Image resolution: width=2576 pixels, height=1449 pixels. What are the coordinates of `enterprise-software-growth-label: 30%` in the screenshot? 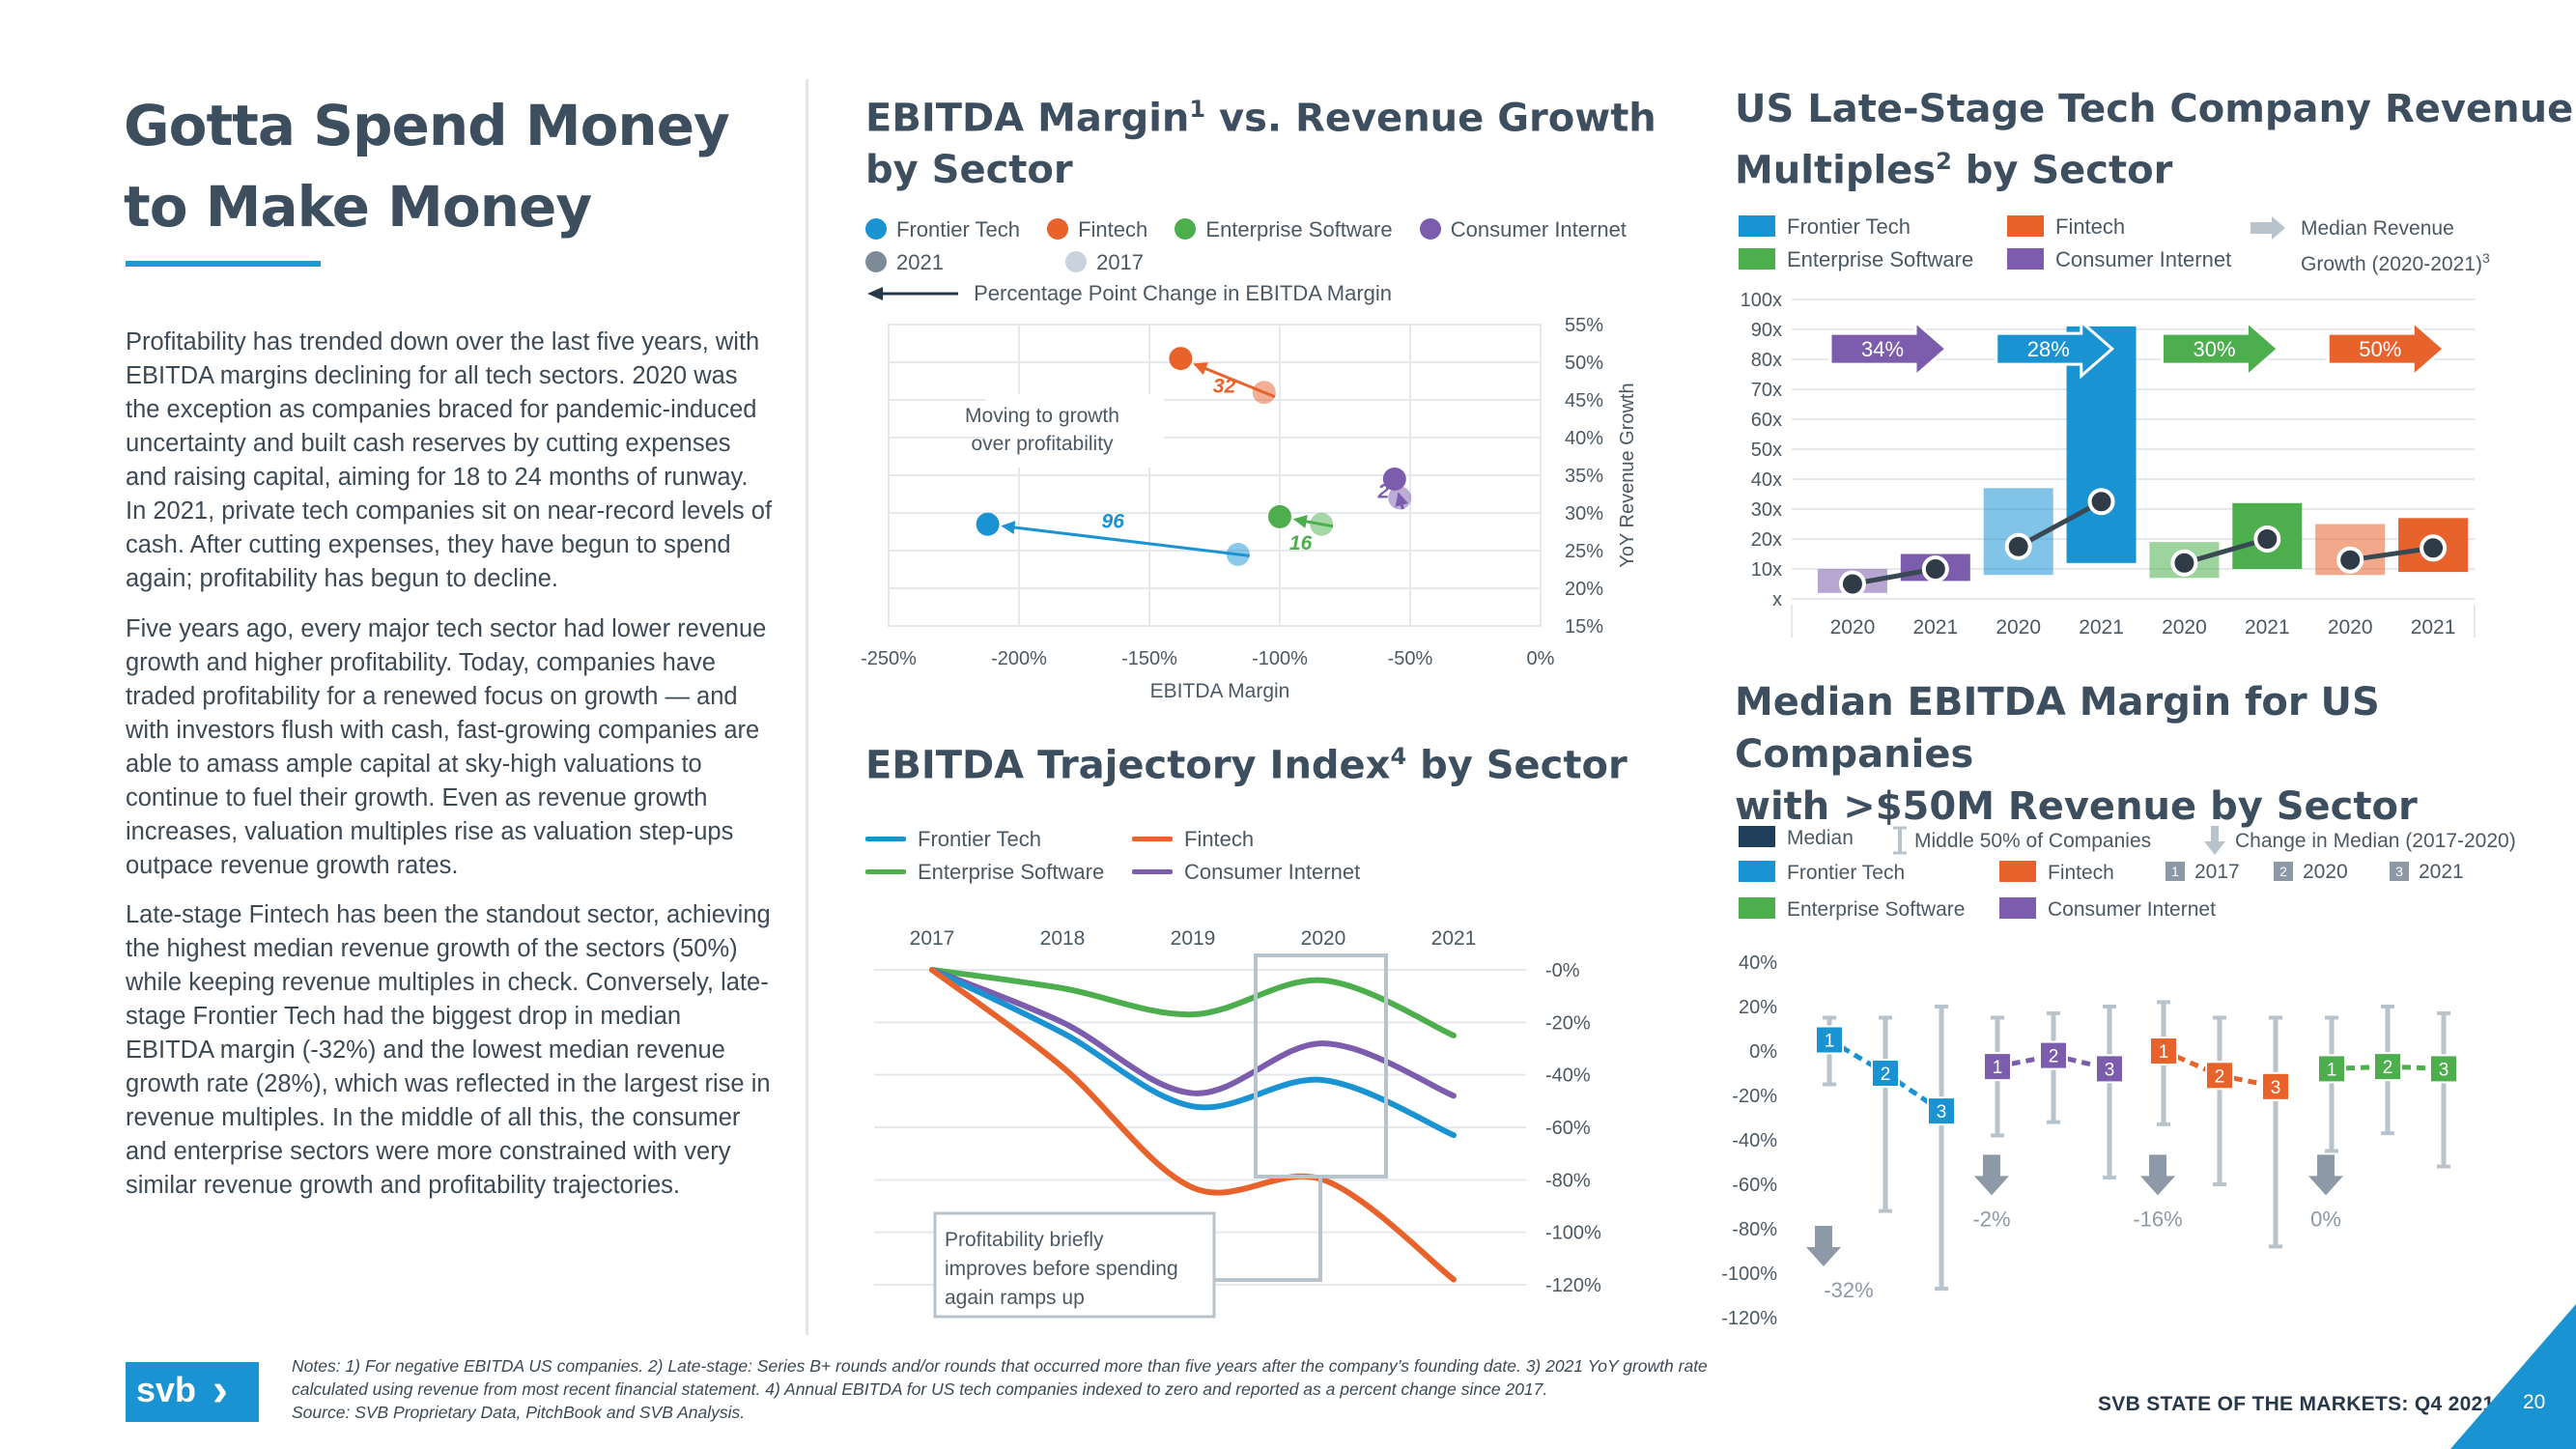 It's located at (2214, 349).